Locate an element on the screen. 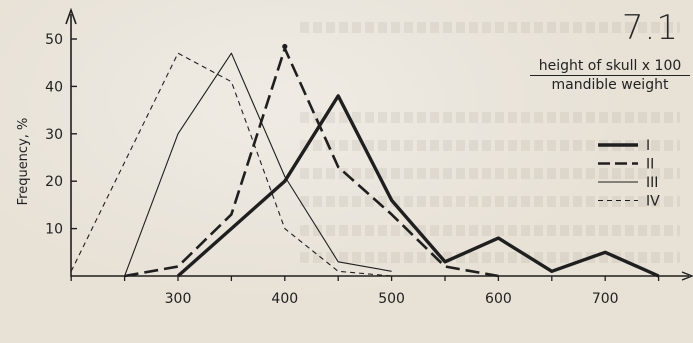 The image size is (693, 343). figure-number: 7.1 is located at coordinates (650, 28).